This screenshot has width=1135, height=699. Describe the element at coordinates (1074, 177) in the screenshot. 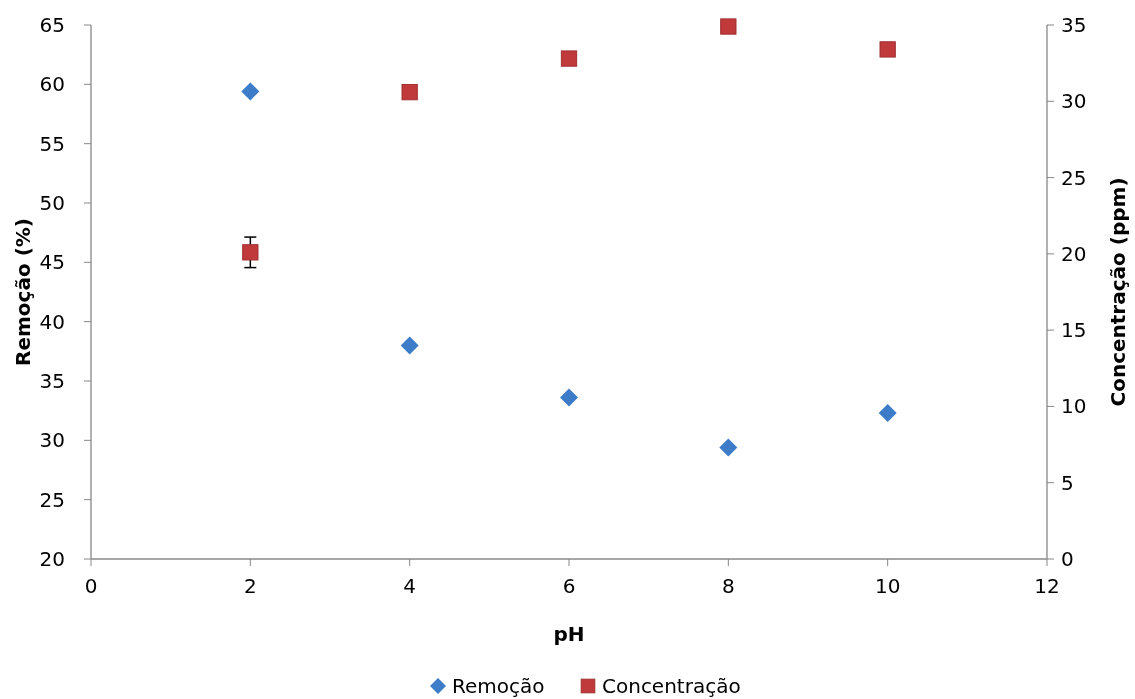

I see `y2-tick-label: 25` at that location.